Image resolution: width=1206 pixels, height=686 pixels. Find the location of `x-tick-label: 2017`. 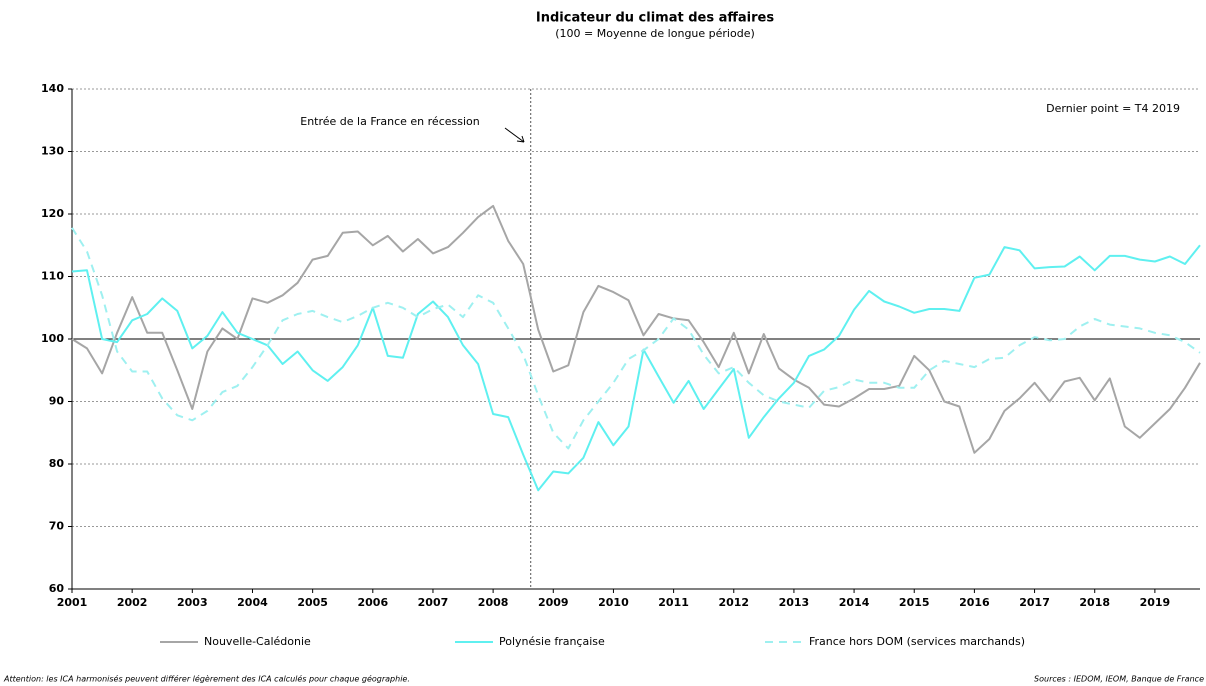

x-tick-label: 2017 is located at coordinates (1034, 602).